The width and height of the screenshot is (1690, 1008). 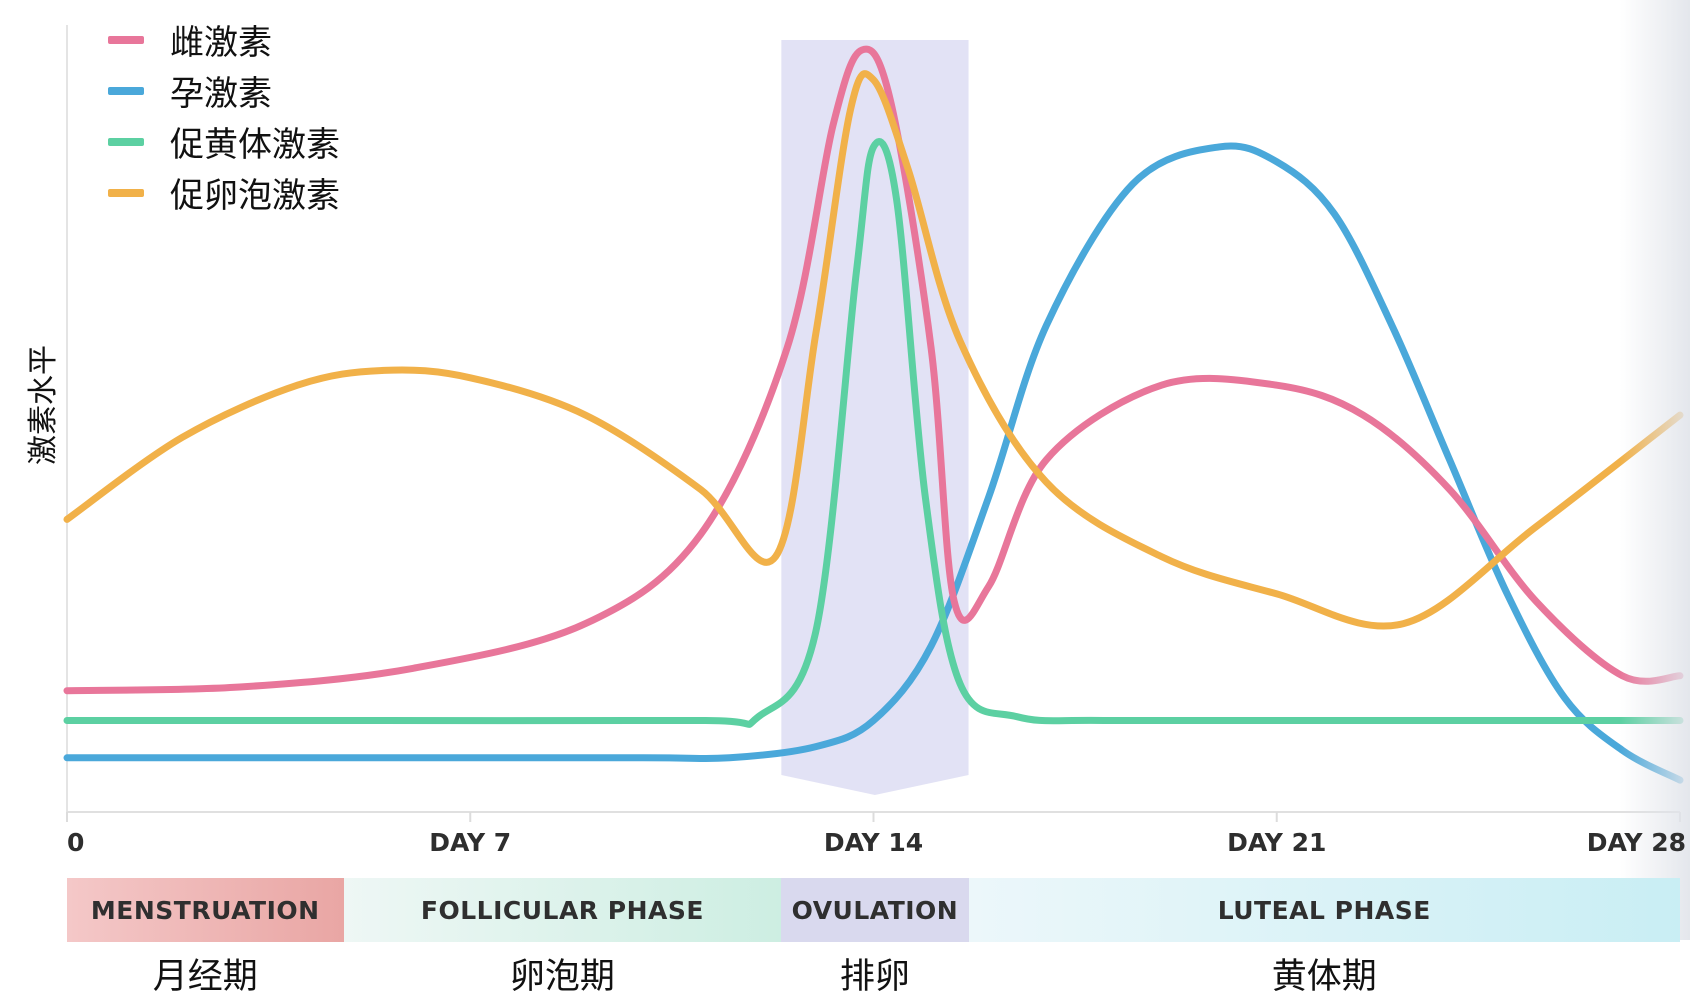 I want to click on phase-label-cn-luteal: 黄体期, so click(x=1324, y=977).